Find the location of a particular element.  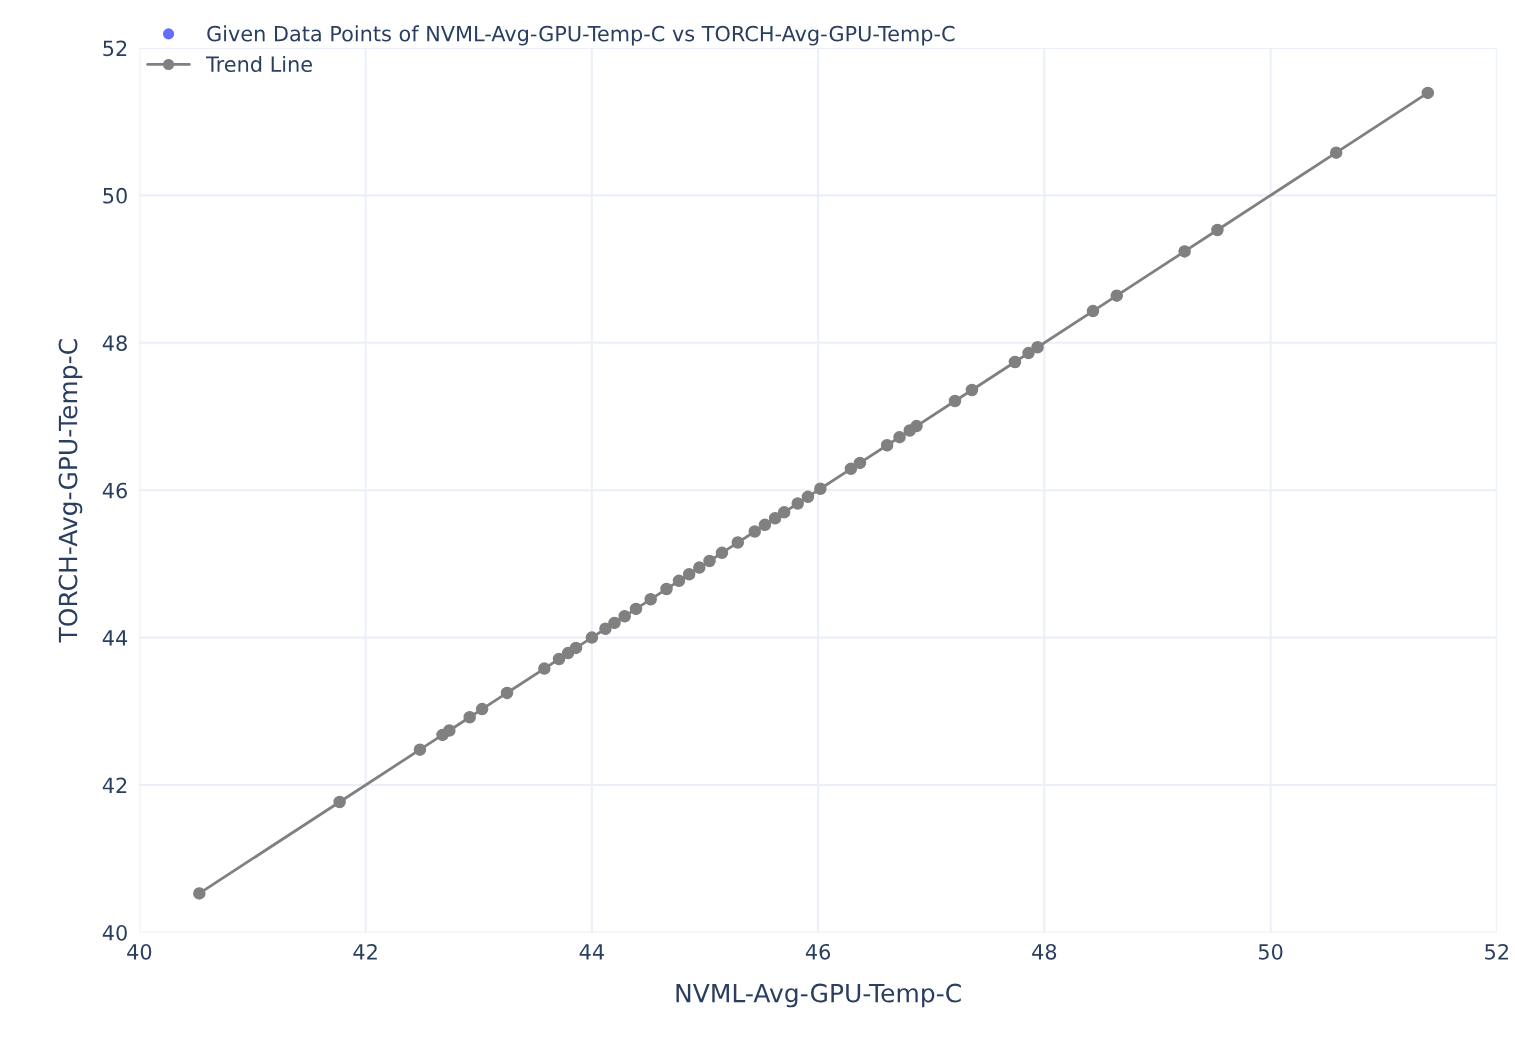

y-tick-label: 46 is located at coordinates (114, 490).